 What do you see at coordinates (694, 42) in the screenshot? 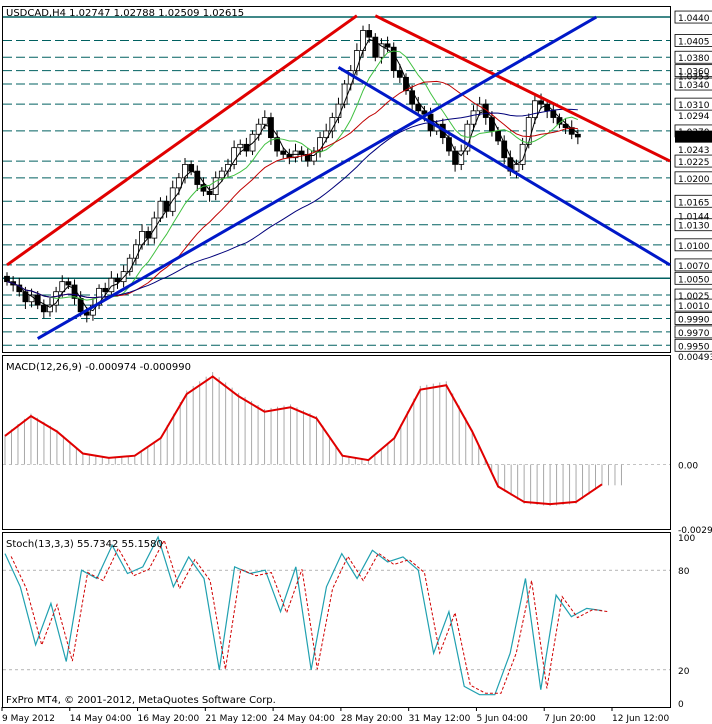
I see `price-tag-label: 1.0405` at bounding box center [694, 42].